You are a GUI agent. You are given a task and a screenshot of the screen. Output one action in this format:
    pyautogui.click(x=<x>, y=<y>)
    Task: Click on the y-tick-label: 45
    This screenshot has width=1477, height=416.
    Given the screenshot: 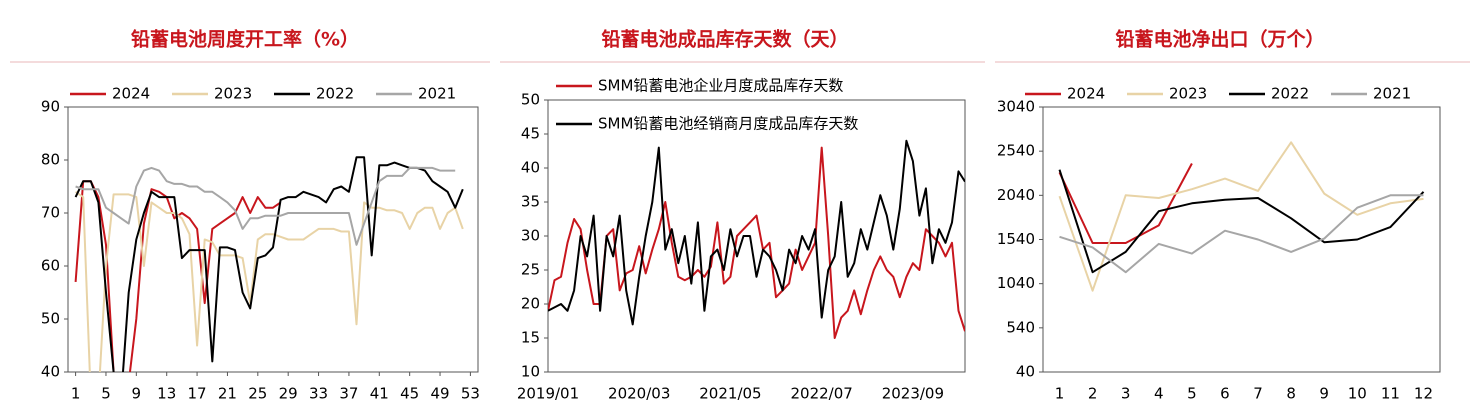 What is the action you would take?
    pyautogui.click(x=530, y=134)
    